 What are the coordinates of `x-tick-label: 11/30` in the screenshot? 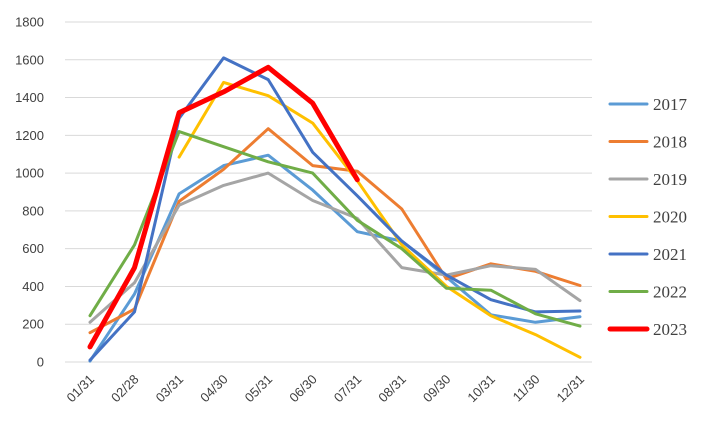 It's located at (526, 388).